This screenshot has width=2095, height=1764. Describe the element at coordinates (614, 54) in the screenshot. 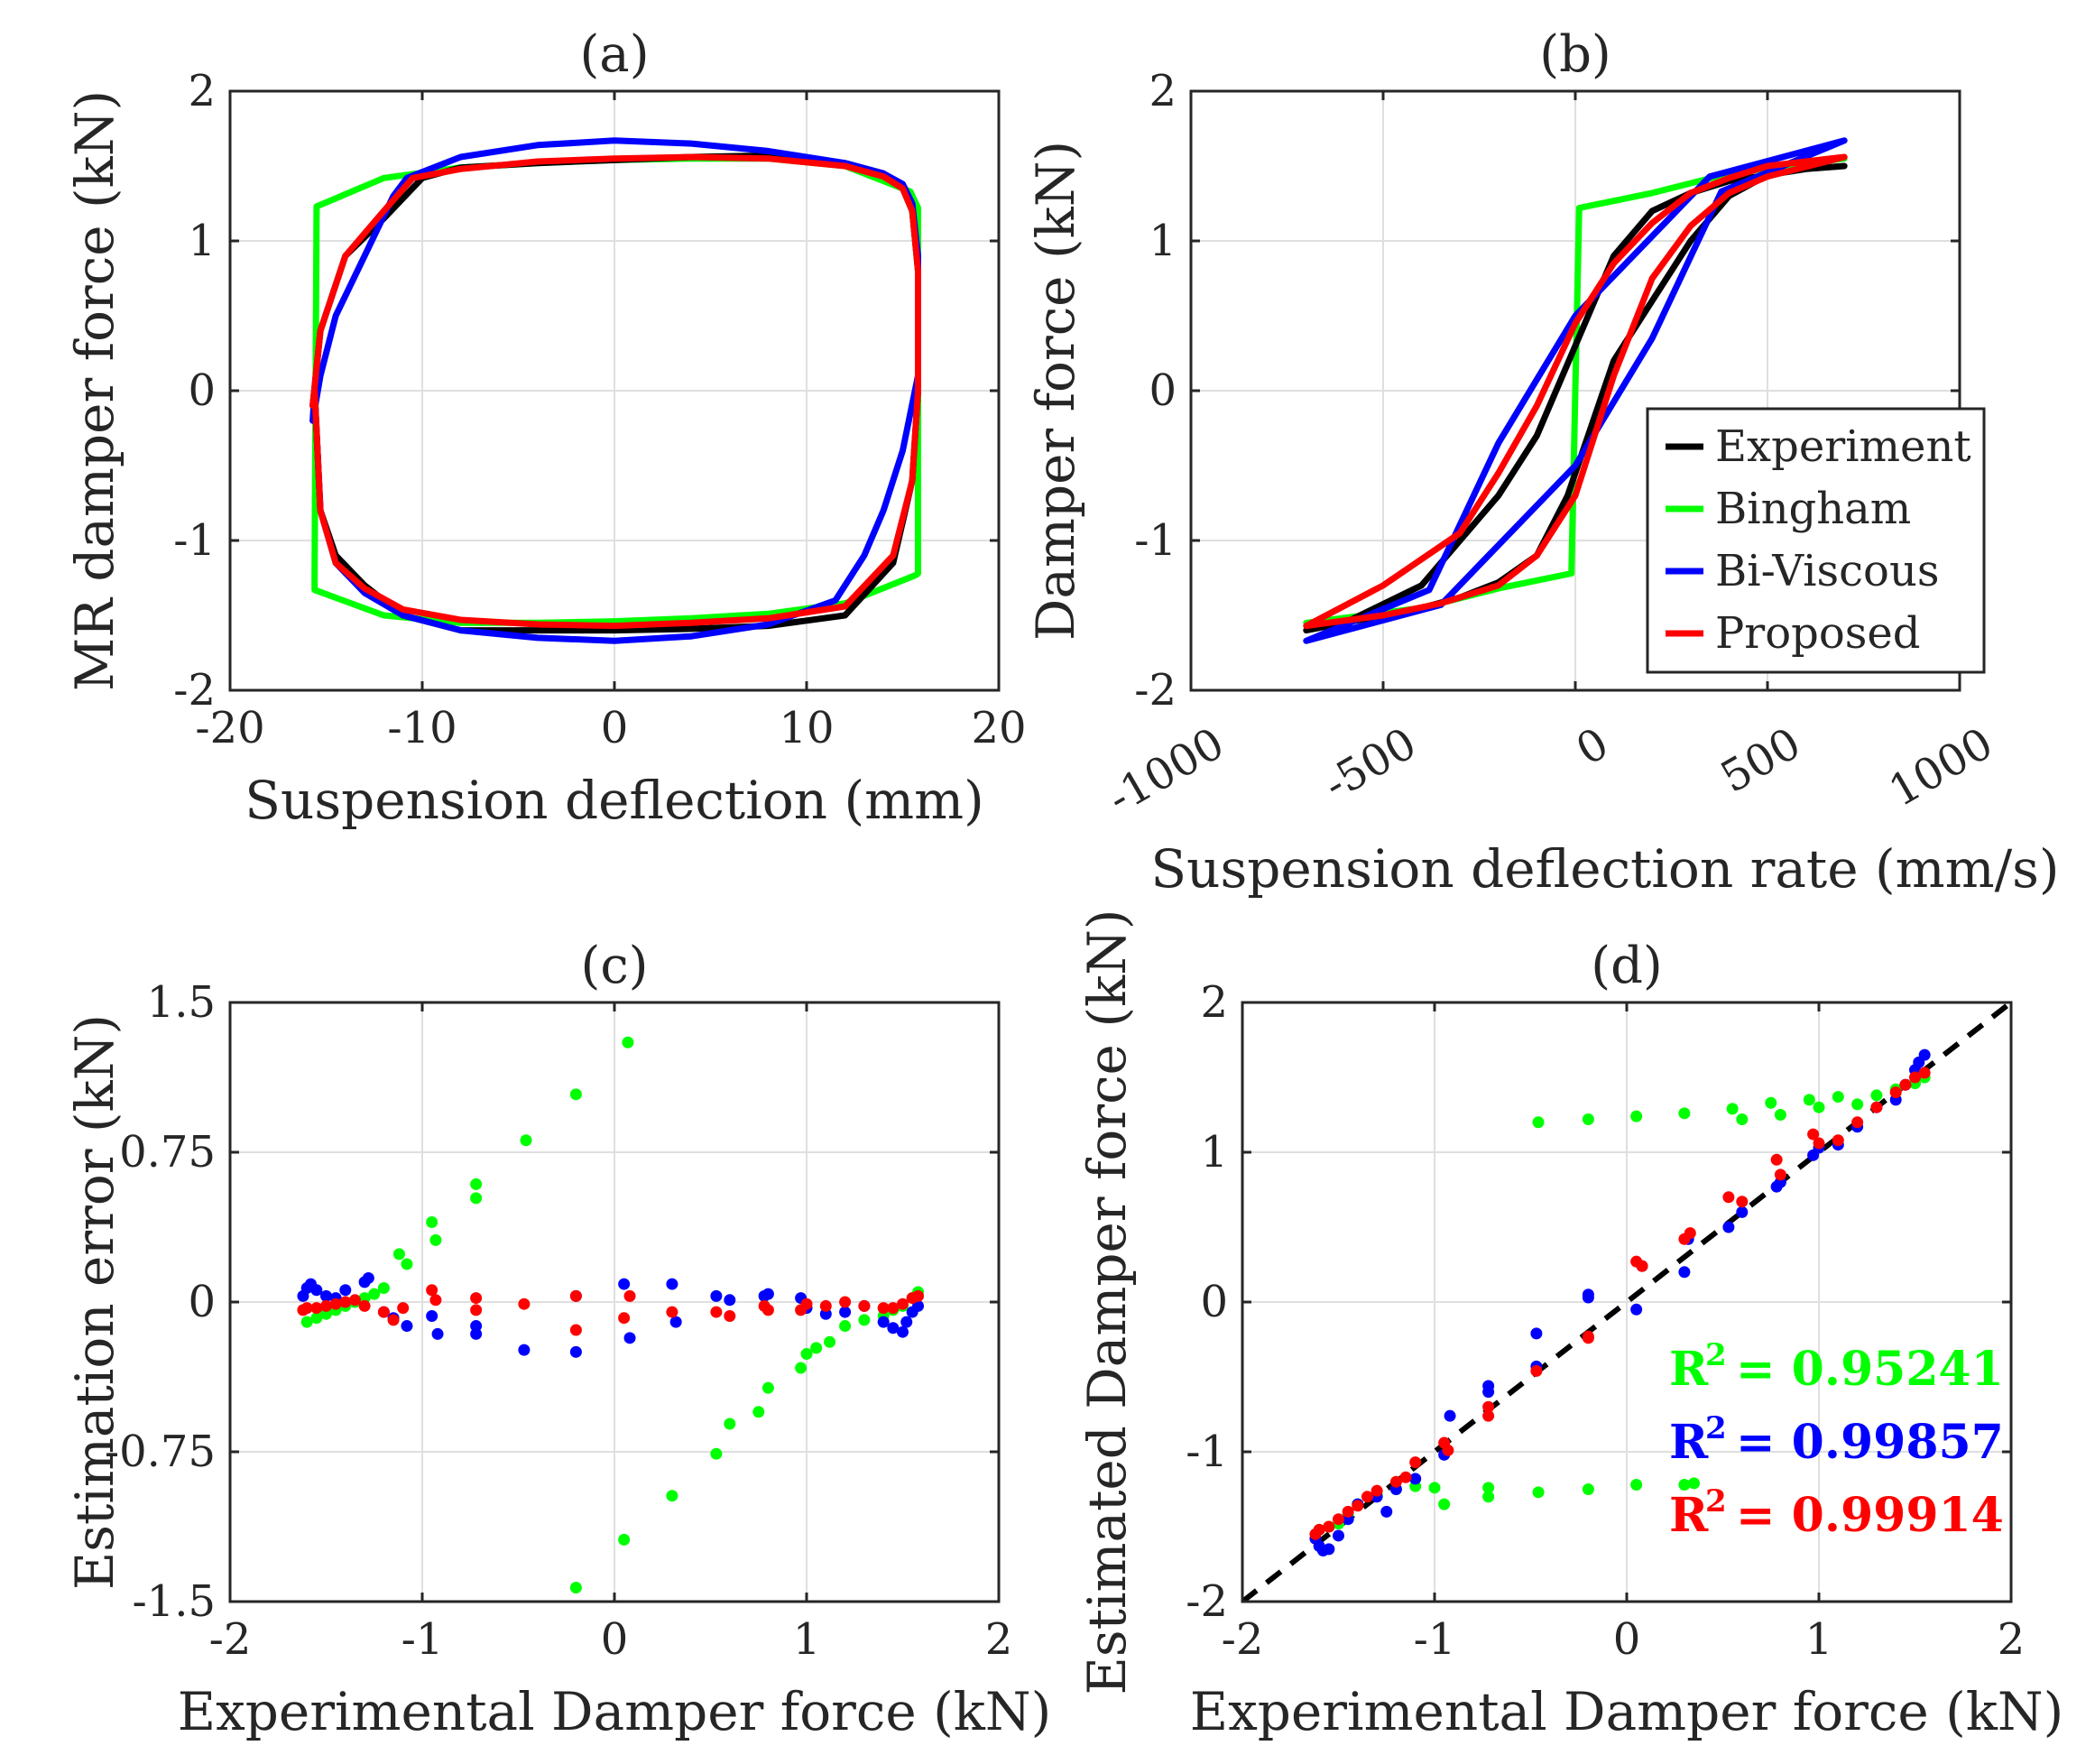

I see `panel-title: (a)` at that location.